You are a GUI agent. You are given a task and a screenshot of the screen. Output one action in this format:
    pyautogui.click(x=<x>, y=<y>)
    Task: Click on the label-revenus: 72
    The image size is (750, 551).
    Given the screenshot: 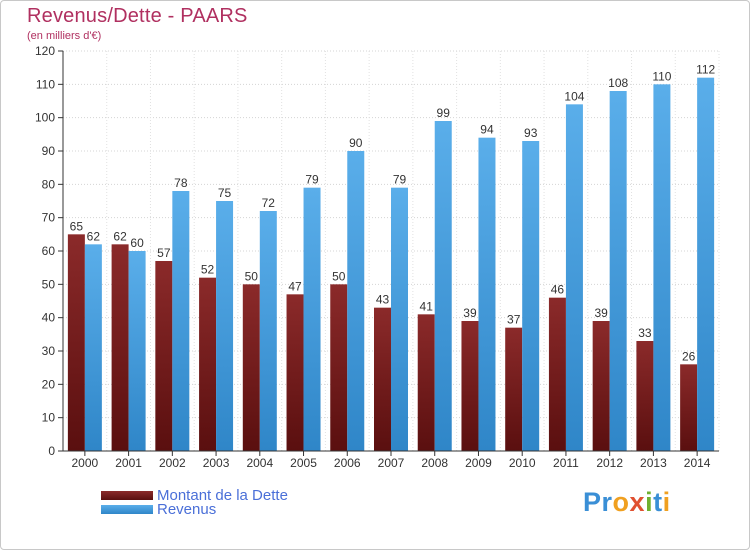 What is the action you would take?
    pyautogui.click(x=269, y=203)
    